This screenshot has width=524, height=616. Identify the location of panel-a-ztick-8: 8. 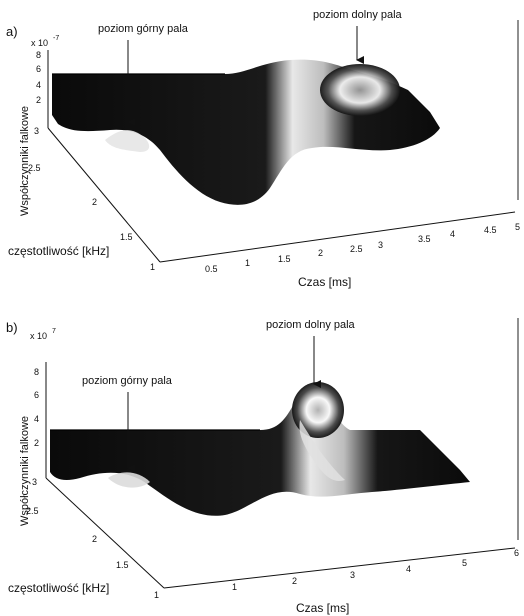
(38, 55).